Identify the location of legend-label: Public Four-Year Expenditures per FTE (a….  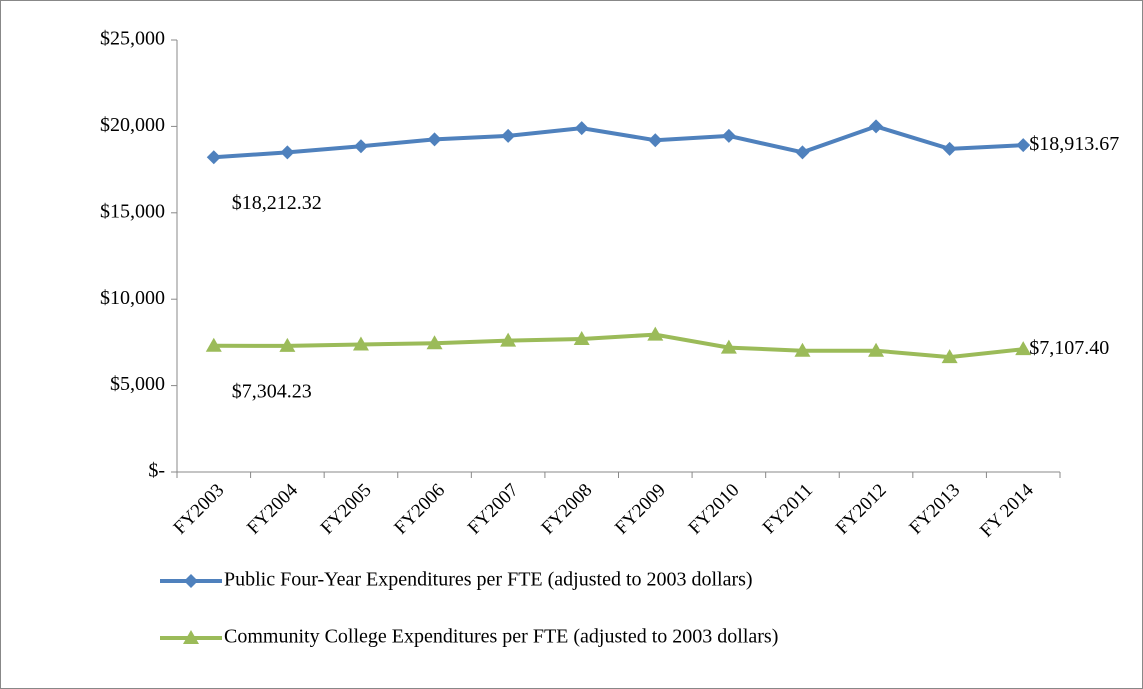
(488, 580).